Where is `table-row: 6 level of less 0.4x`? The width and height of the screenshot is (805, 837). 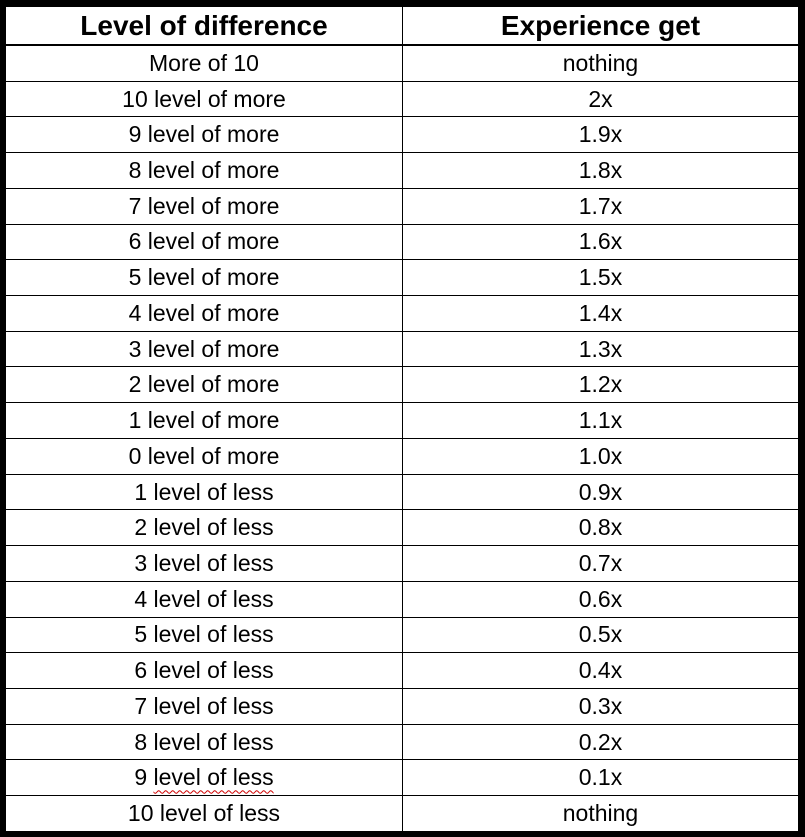 table-row: 6 level of less 0.4x is located at coordinates (402, 670).